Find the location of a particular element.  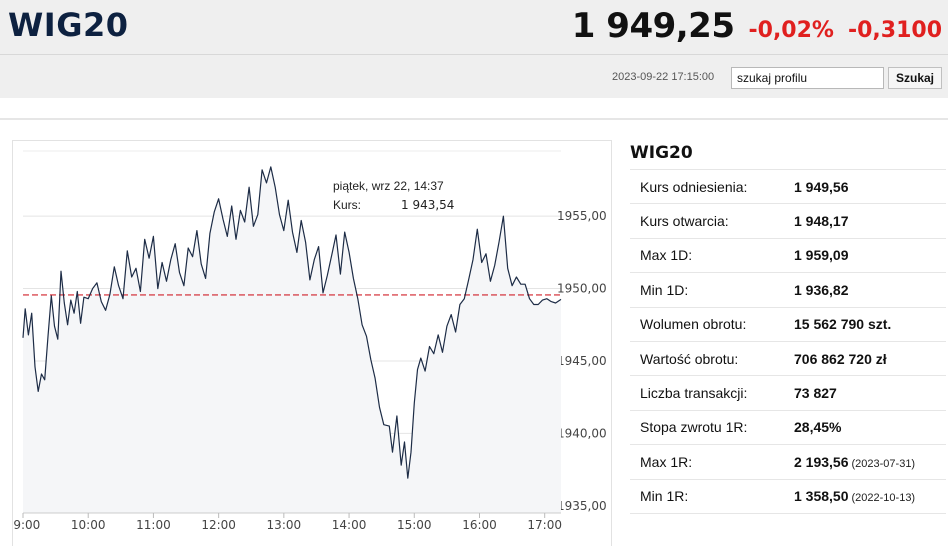

stats-label: Stopa zwrotu 1R: is located at coordinates (712, 427).